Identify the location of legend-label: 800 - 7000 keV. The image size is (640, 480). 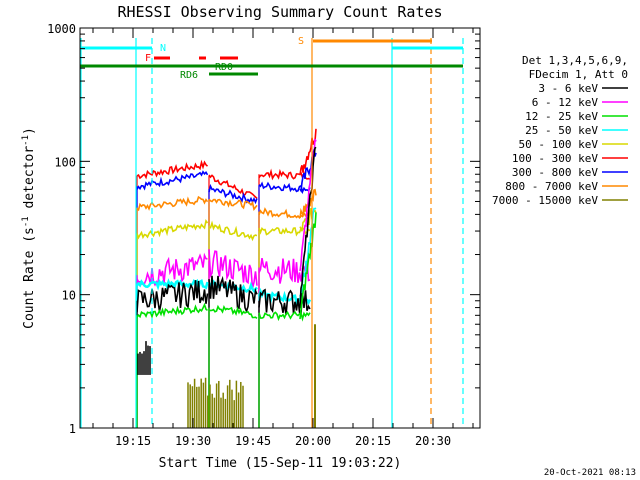
(551, 186).